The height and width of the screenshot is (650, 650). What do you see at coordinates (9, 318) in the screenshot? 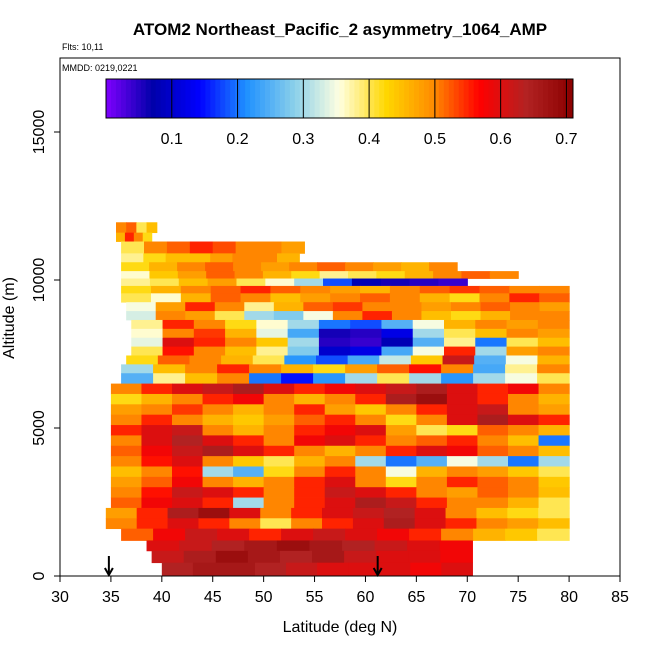
I see `y-axis-label: Altitude (m)` at bounding box center [9, 318].